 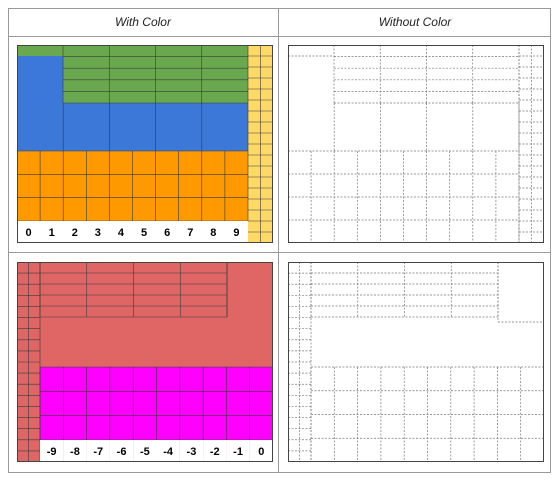 I want to click on blue-square-block, so click(x=40, y=79).